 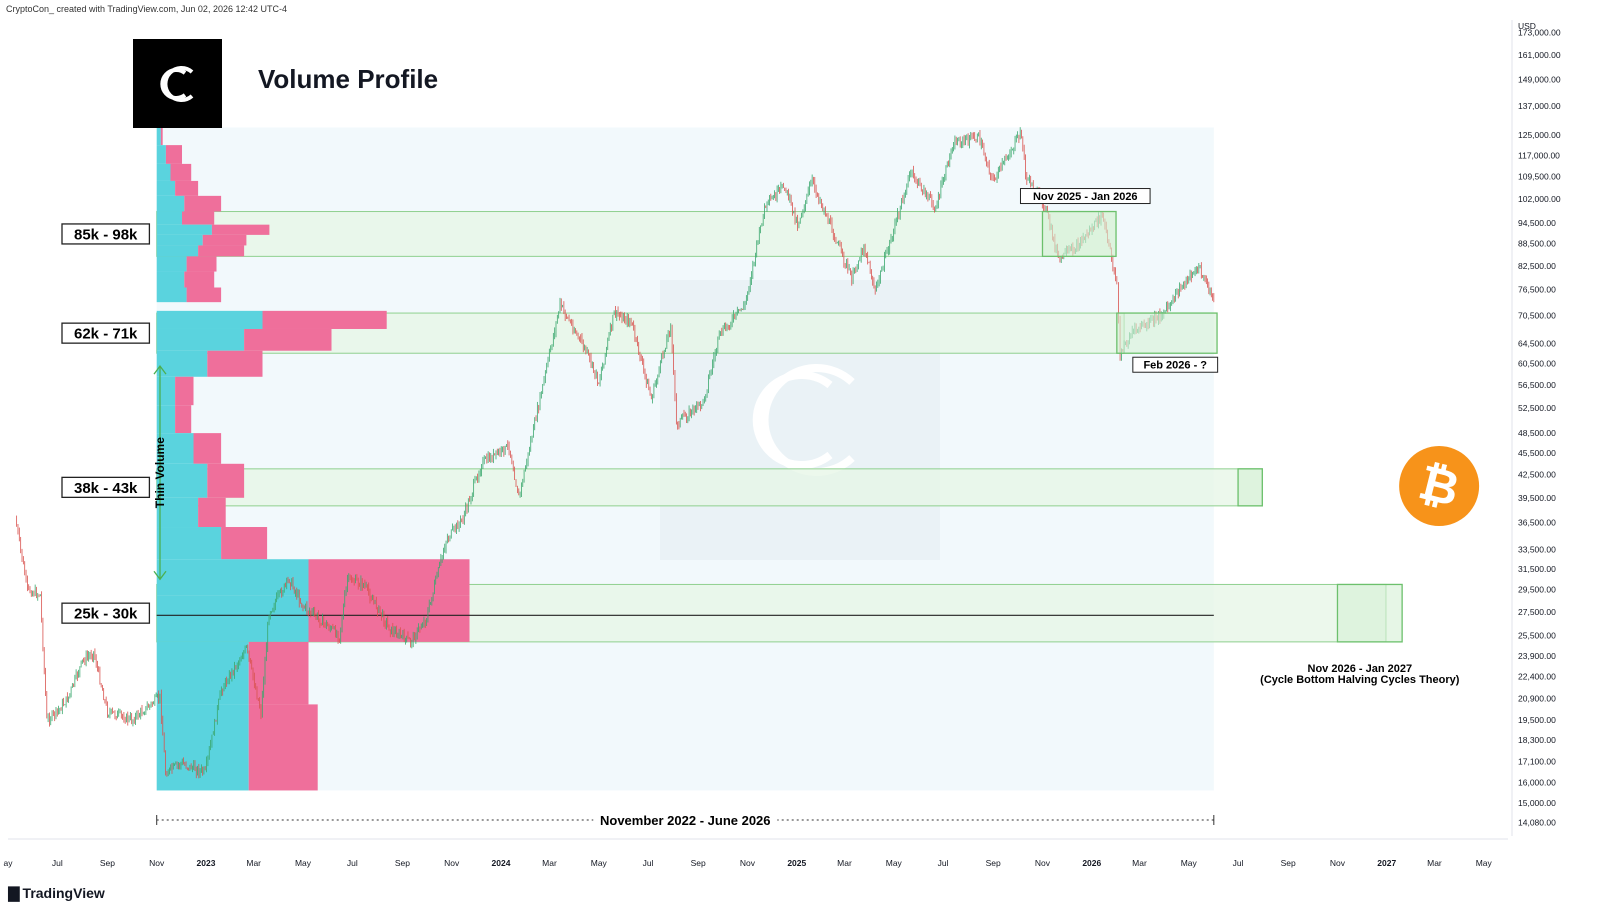 What do you see at coordinates (1537, 762) in the screenshot?
I see `price-tick-label: 17,100.00` at bounding box center [1537, 762].